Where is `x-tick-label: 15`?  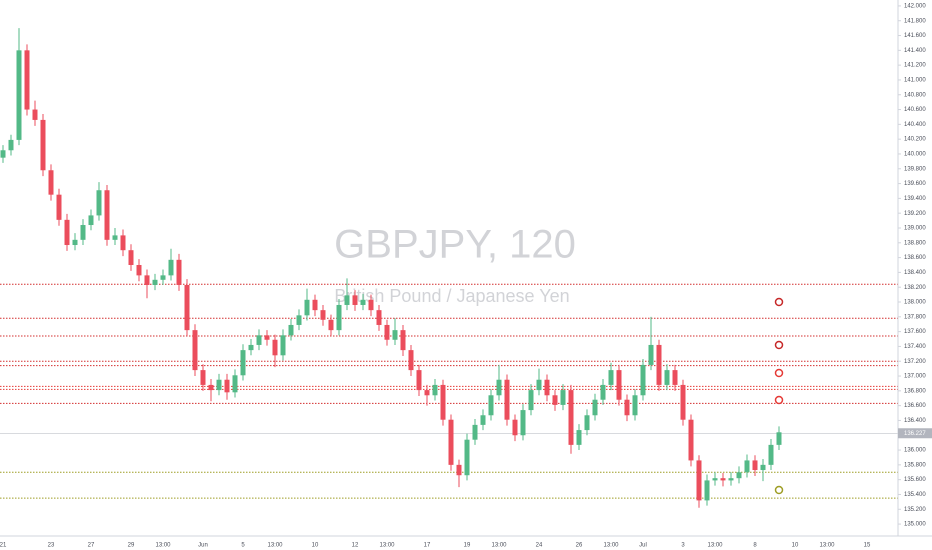 x-tick-label: 15 is located at coordinates (867, 546).